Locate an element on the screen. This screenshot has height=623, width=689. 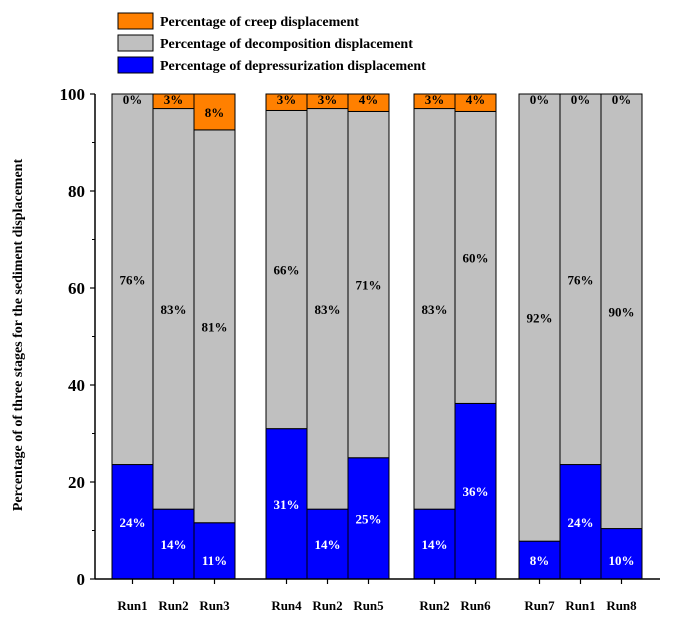
bar-label-decomposition-3: 81% is located at coordinates (215, 326).